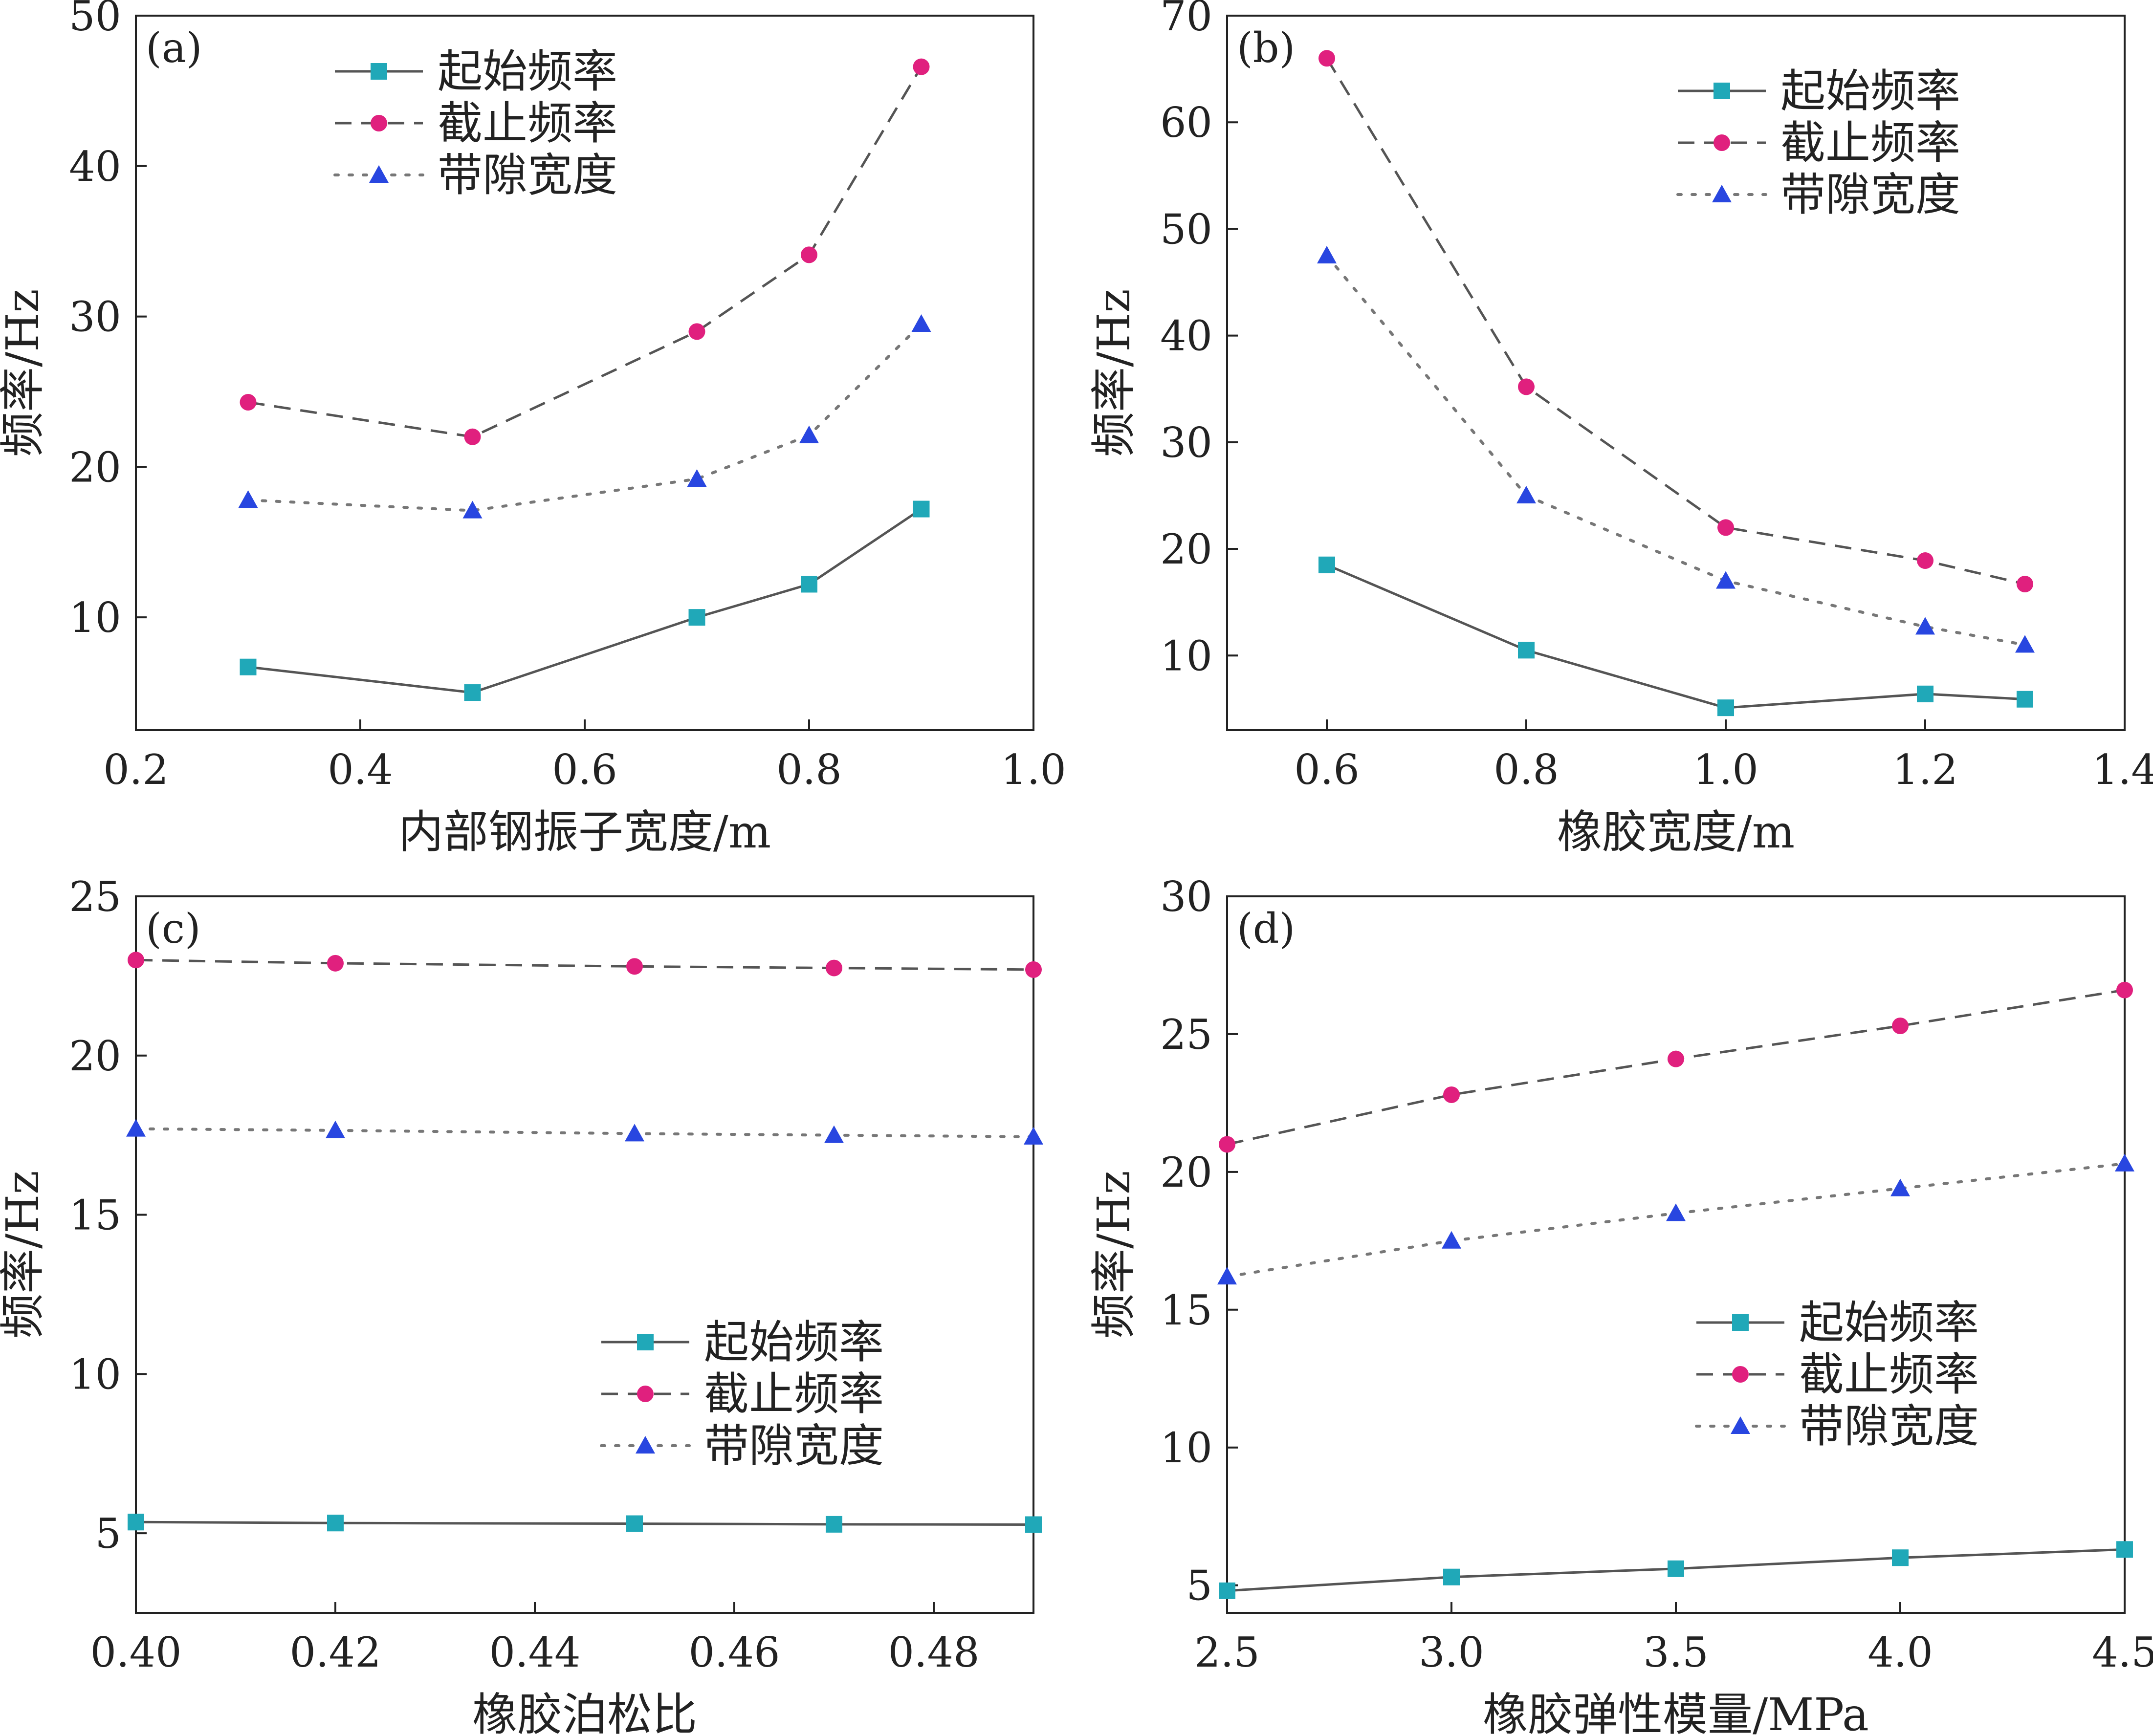 This screenshot has width=2153, height=1736. What do you see at coordinates (1900, 1652) in the screenshot?
I see `x-tick-label: 4.0` at bounding box center [1900, 1652].